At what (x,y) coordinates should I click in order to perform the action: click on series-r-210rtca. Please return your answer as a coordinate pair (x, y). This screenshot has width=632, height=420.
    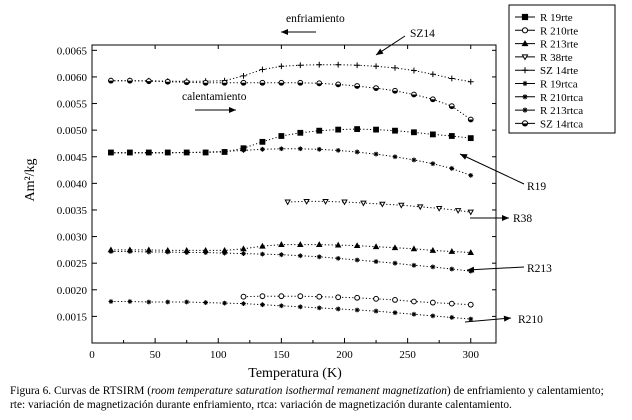
    Looking at the image, I should click on (291, 310).